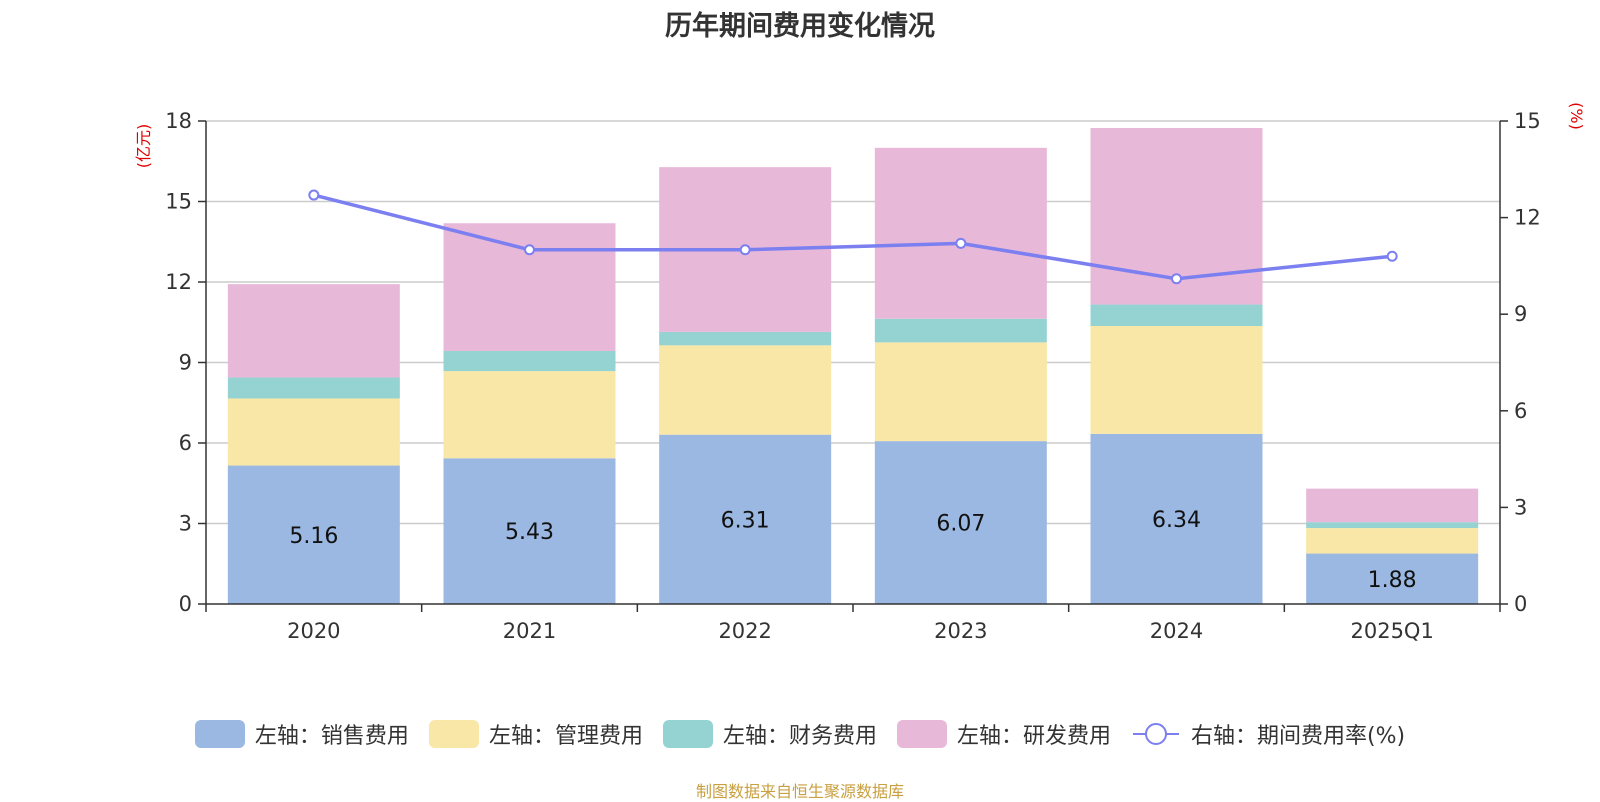  Describe the element at coordinates (178, 202) in the screenshot. I see `left-tick-label: 15` at that location.